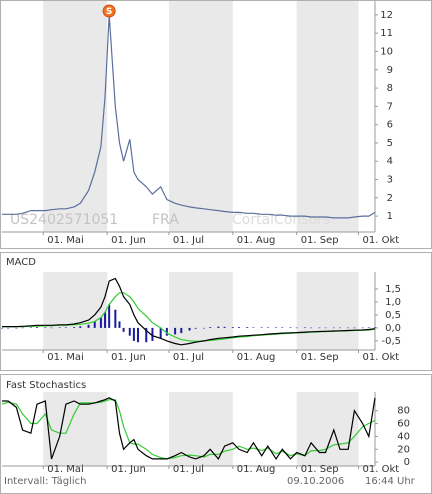  I want to click on y-tick-label: 12, so click(386, 15).